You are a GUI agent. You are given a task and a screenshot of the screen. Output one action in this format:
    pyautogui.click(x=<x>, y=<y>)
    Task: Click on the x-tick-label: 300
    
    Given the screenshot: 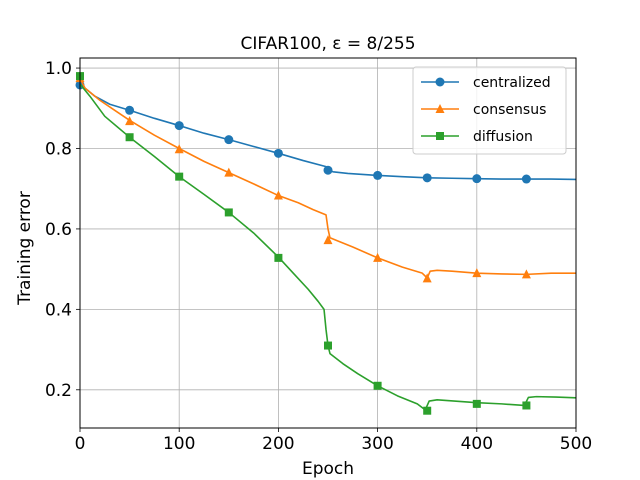 What is the action you would take?
    pyautogui.click(x=377, y=444)
    